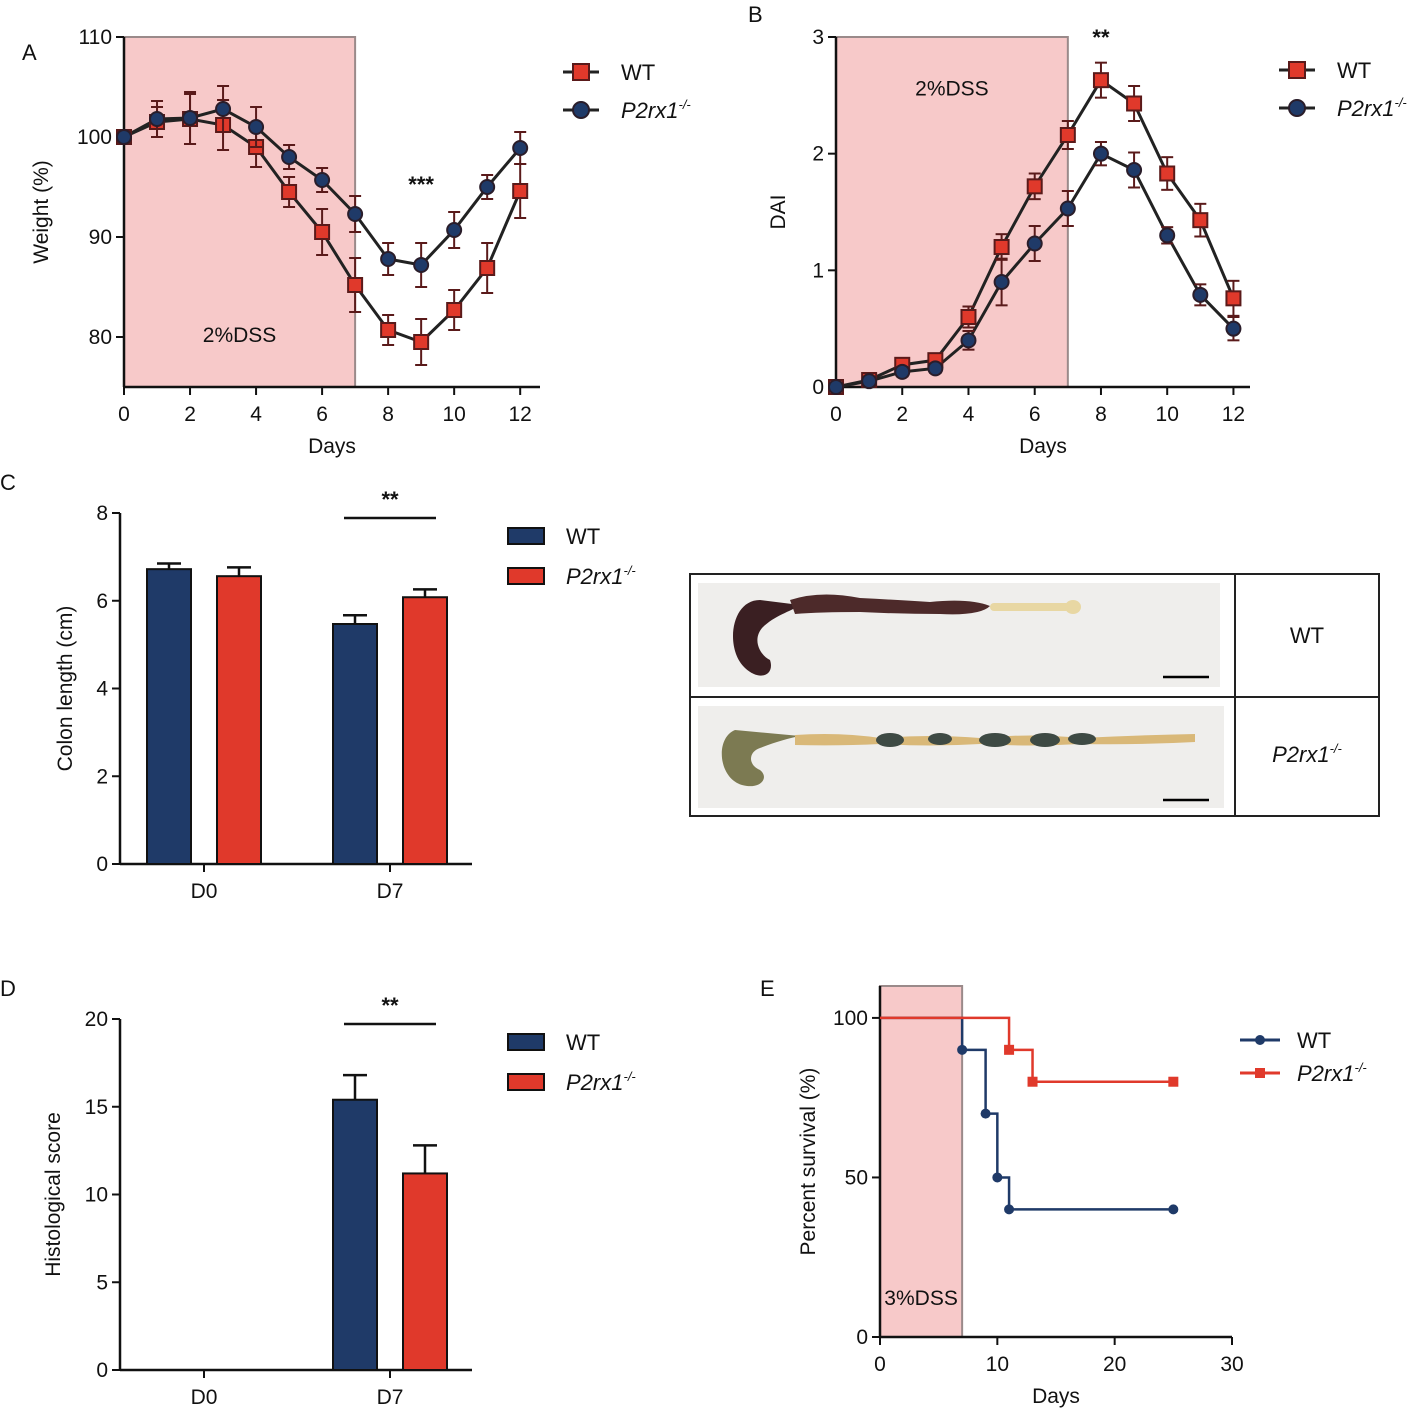 The image size is (1416, 1419). What do you see at coordinates (95, 37) in the screenshot?
I see `y-tick-label: 110` at bounding box center [95, 37].